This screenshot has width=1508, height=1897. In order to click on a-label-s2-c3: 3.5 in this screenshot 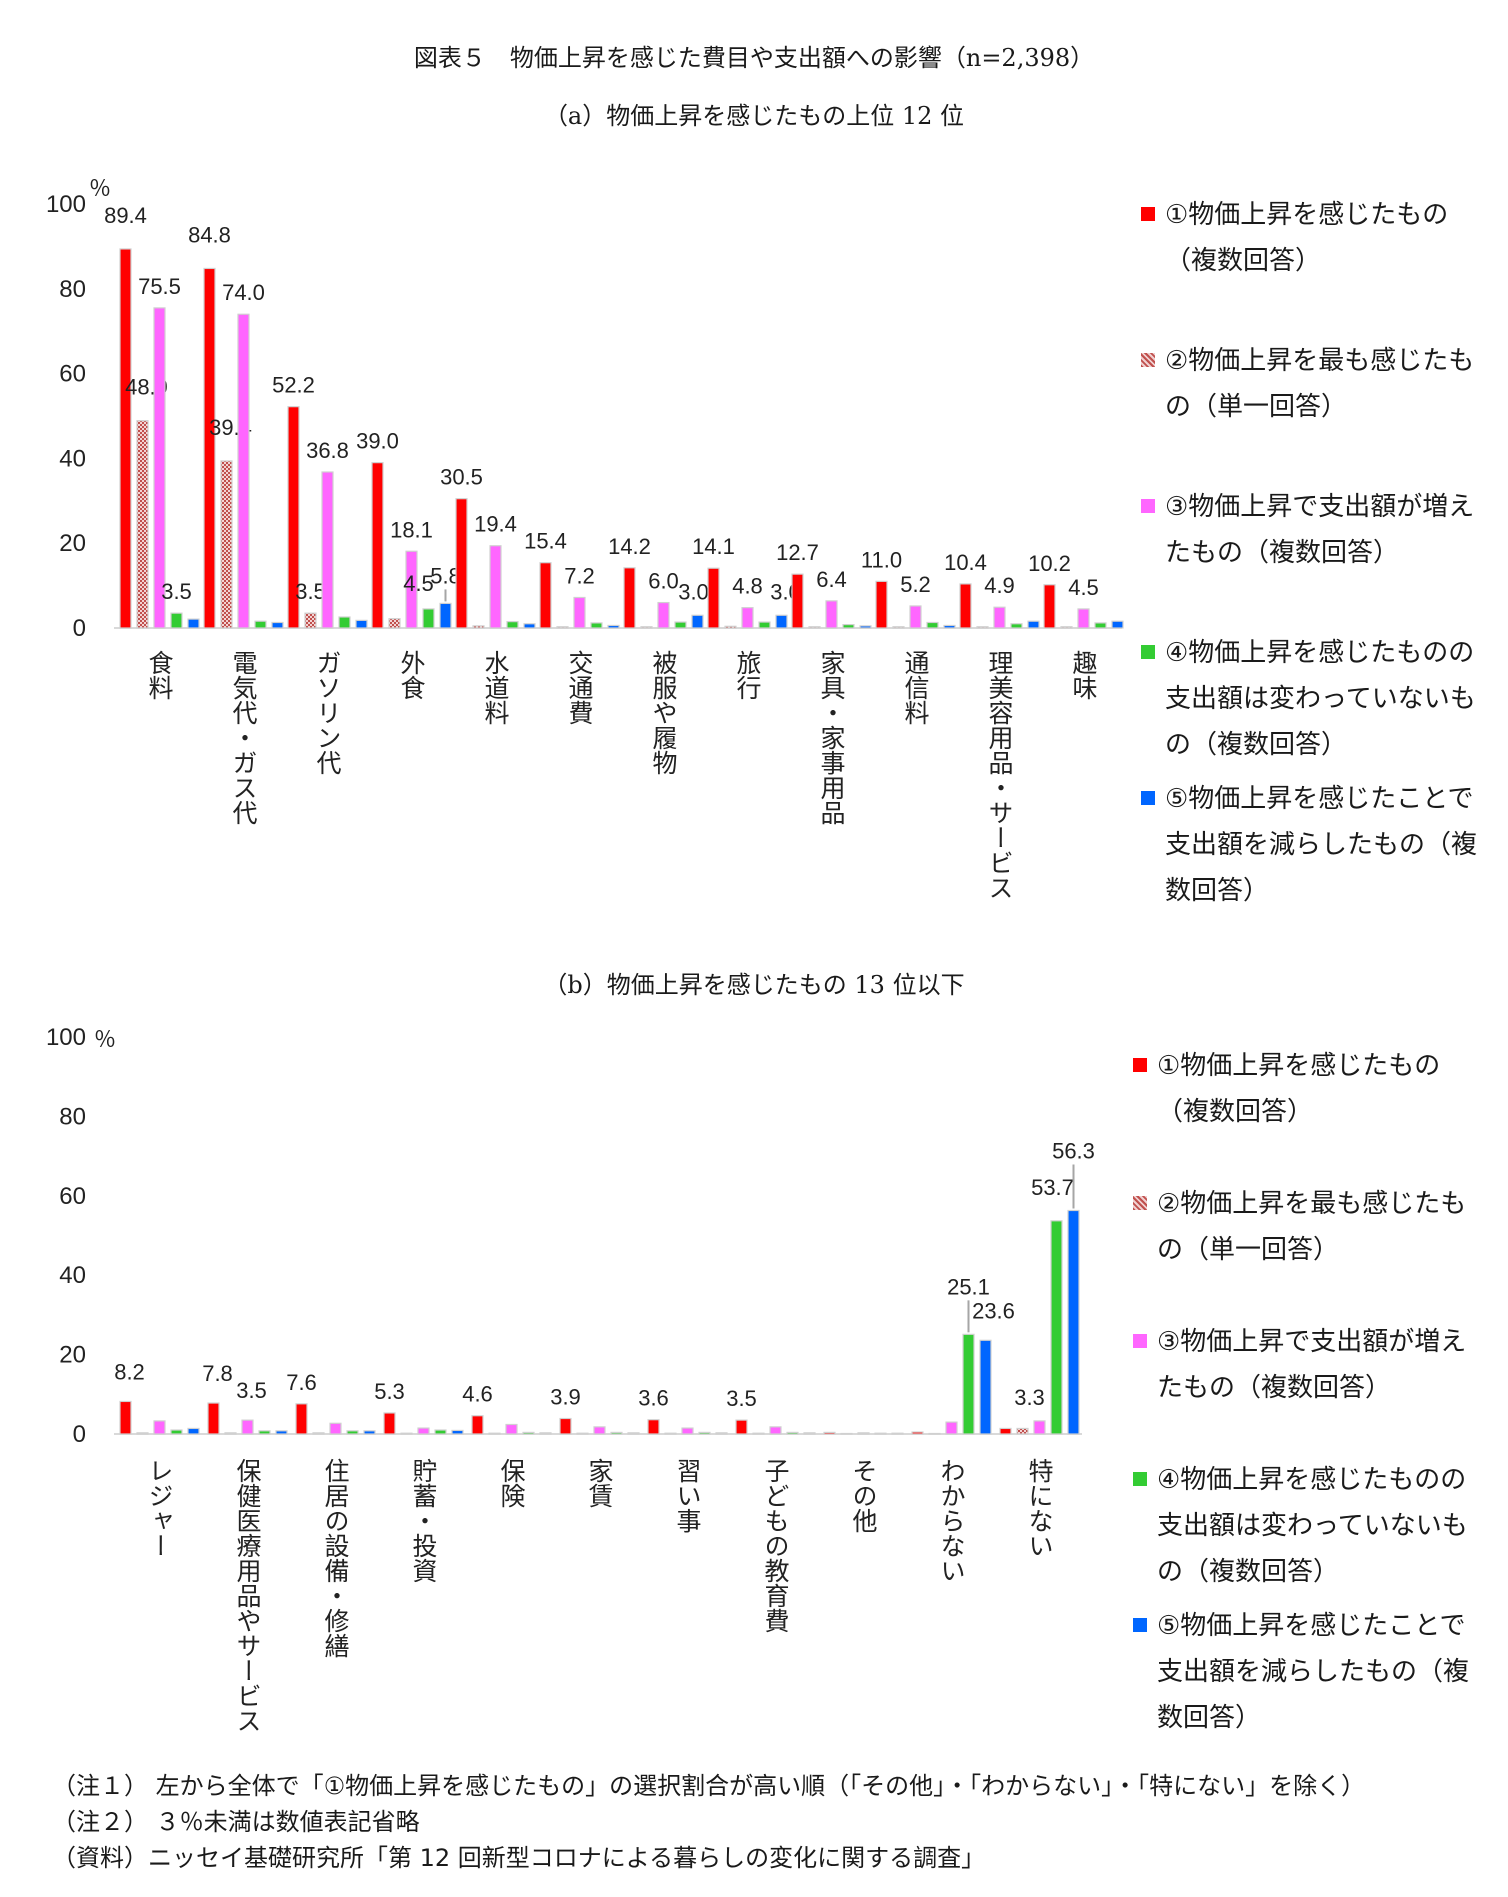, I will do `click(310, 591)`.